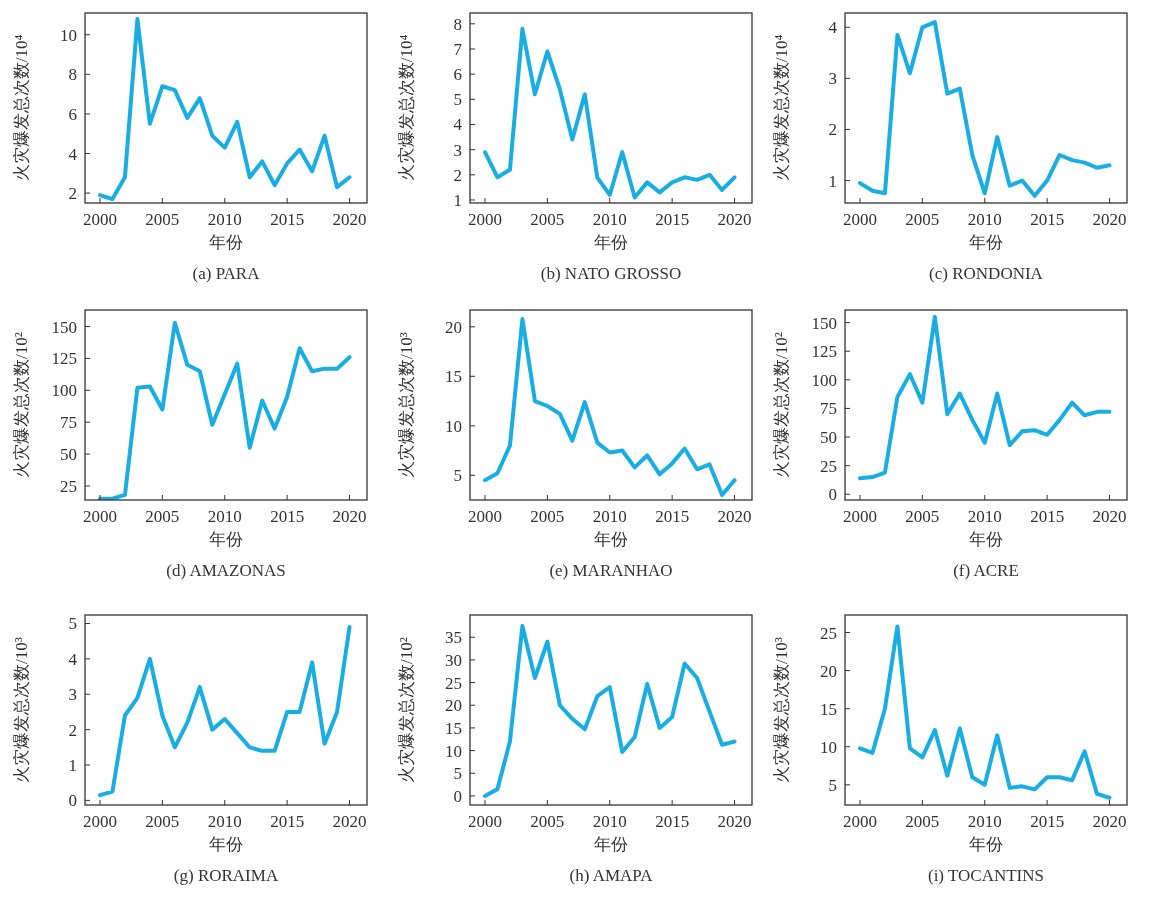 The width and height of the screenshot is (1150, 902). Describe the element at coordinates (453, 660) in the screenshot. I see `y-tick-label: 30` at that location.